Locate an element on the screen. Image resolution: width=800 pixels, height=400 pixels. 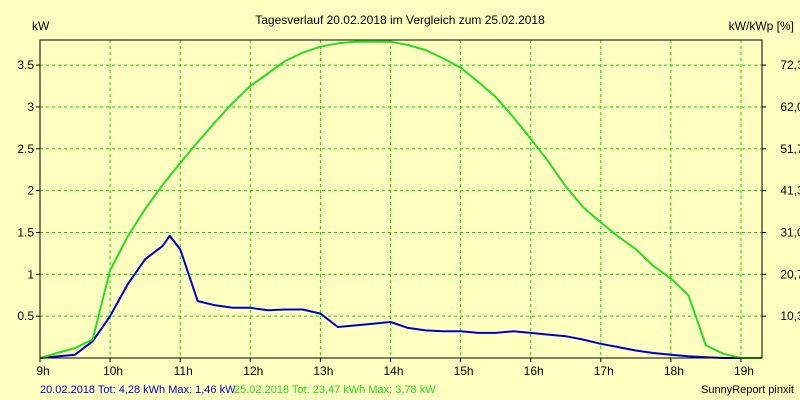
credit-label: SunnyReport pinxit is located at coordinates (747, 390).